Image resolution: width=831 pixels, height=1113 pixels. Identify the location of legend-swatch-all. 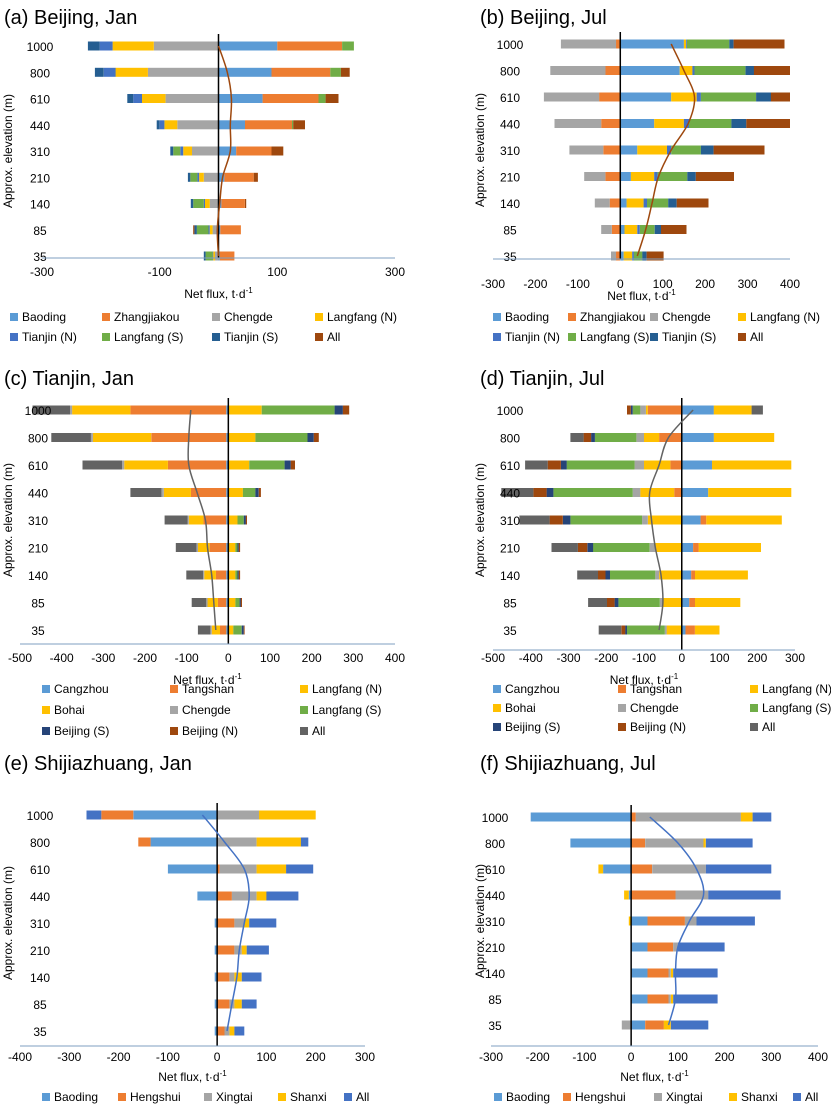
(754, 727).